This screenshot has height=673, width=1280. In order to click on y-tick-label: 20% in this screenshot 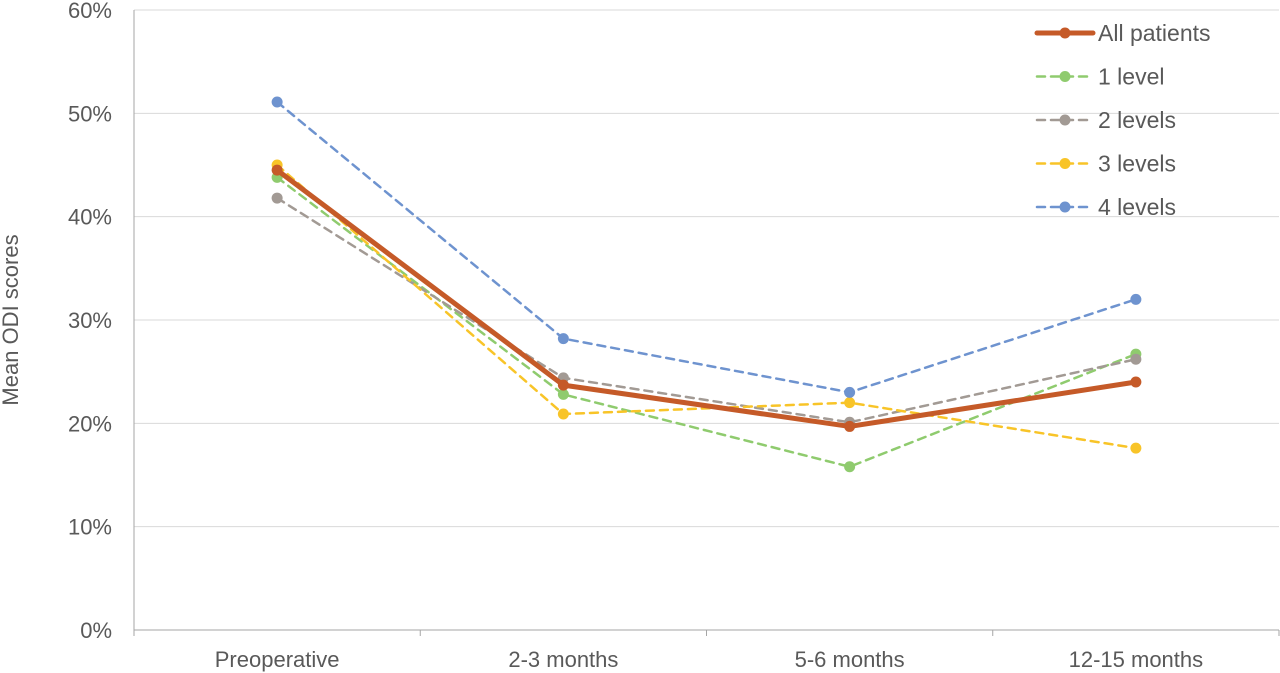, I will do `click(90, 423)`.